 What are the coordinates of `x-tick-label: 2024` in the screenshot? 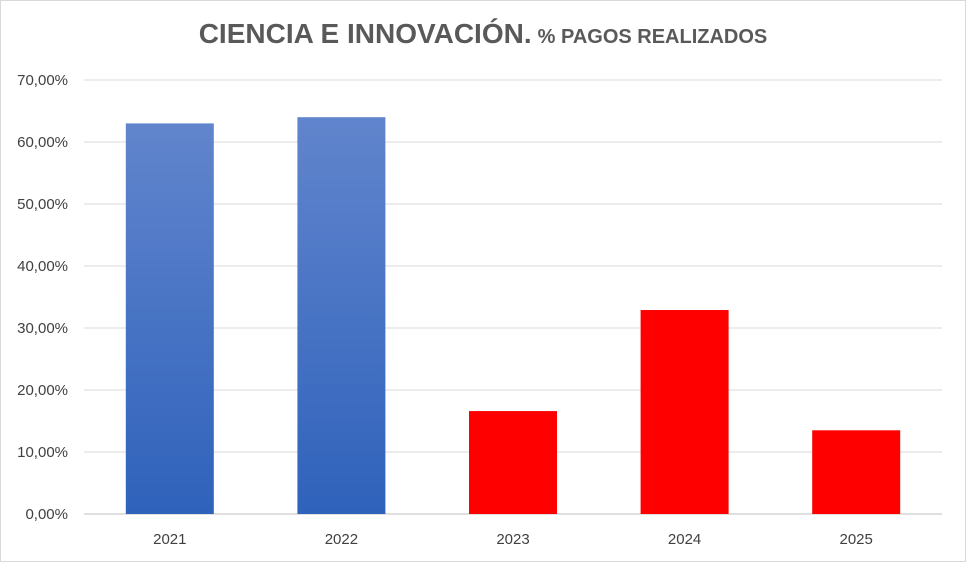 It's located at (684, 539).